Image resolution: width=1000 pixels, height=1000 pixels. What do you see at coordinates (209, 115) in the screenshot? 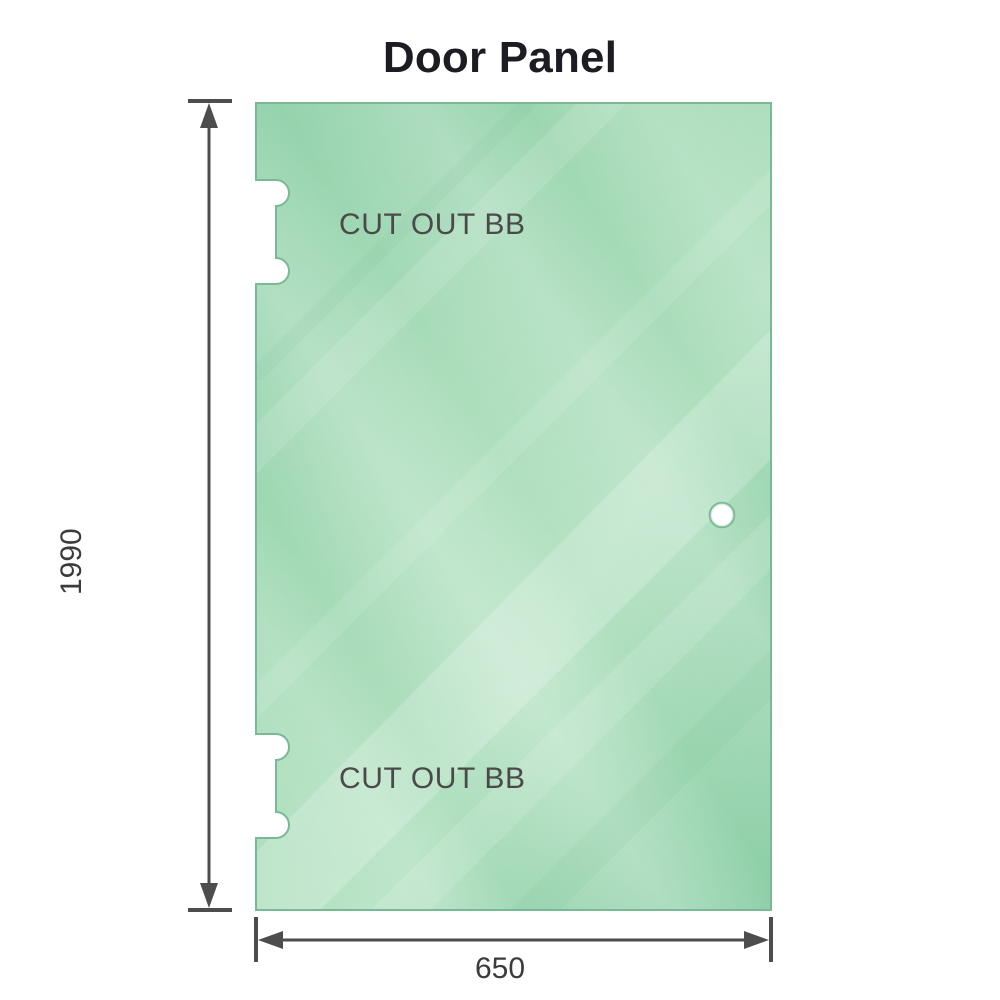
I see `arrow-up-icon` at bounding box center [209, 115].